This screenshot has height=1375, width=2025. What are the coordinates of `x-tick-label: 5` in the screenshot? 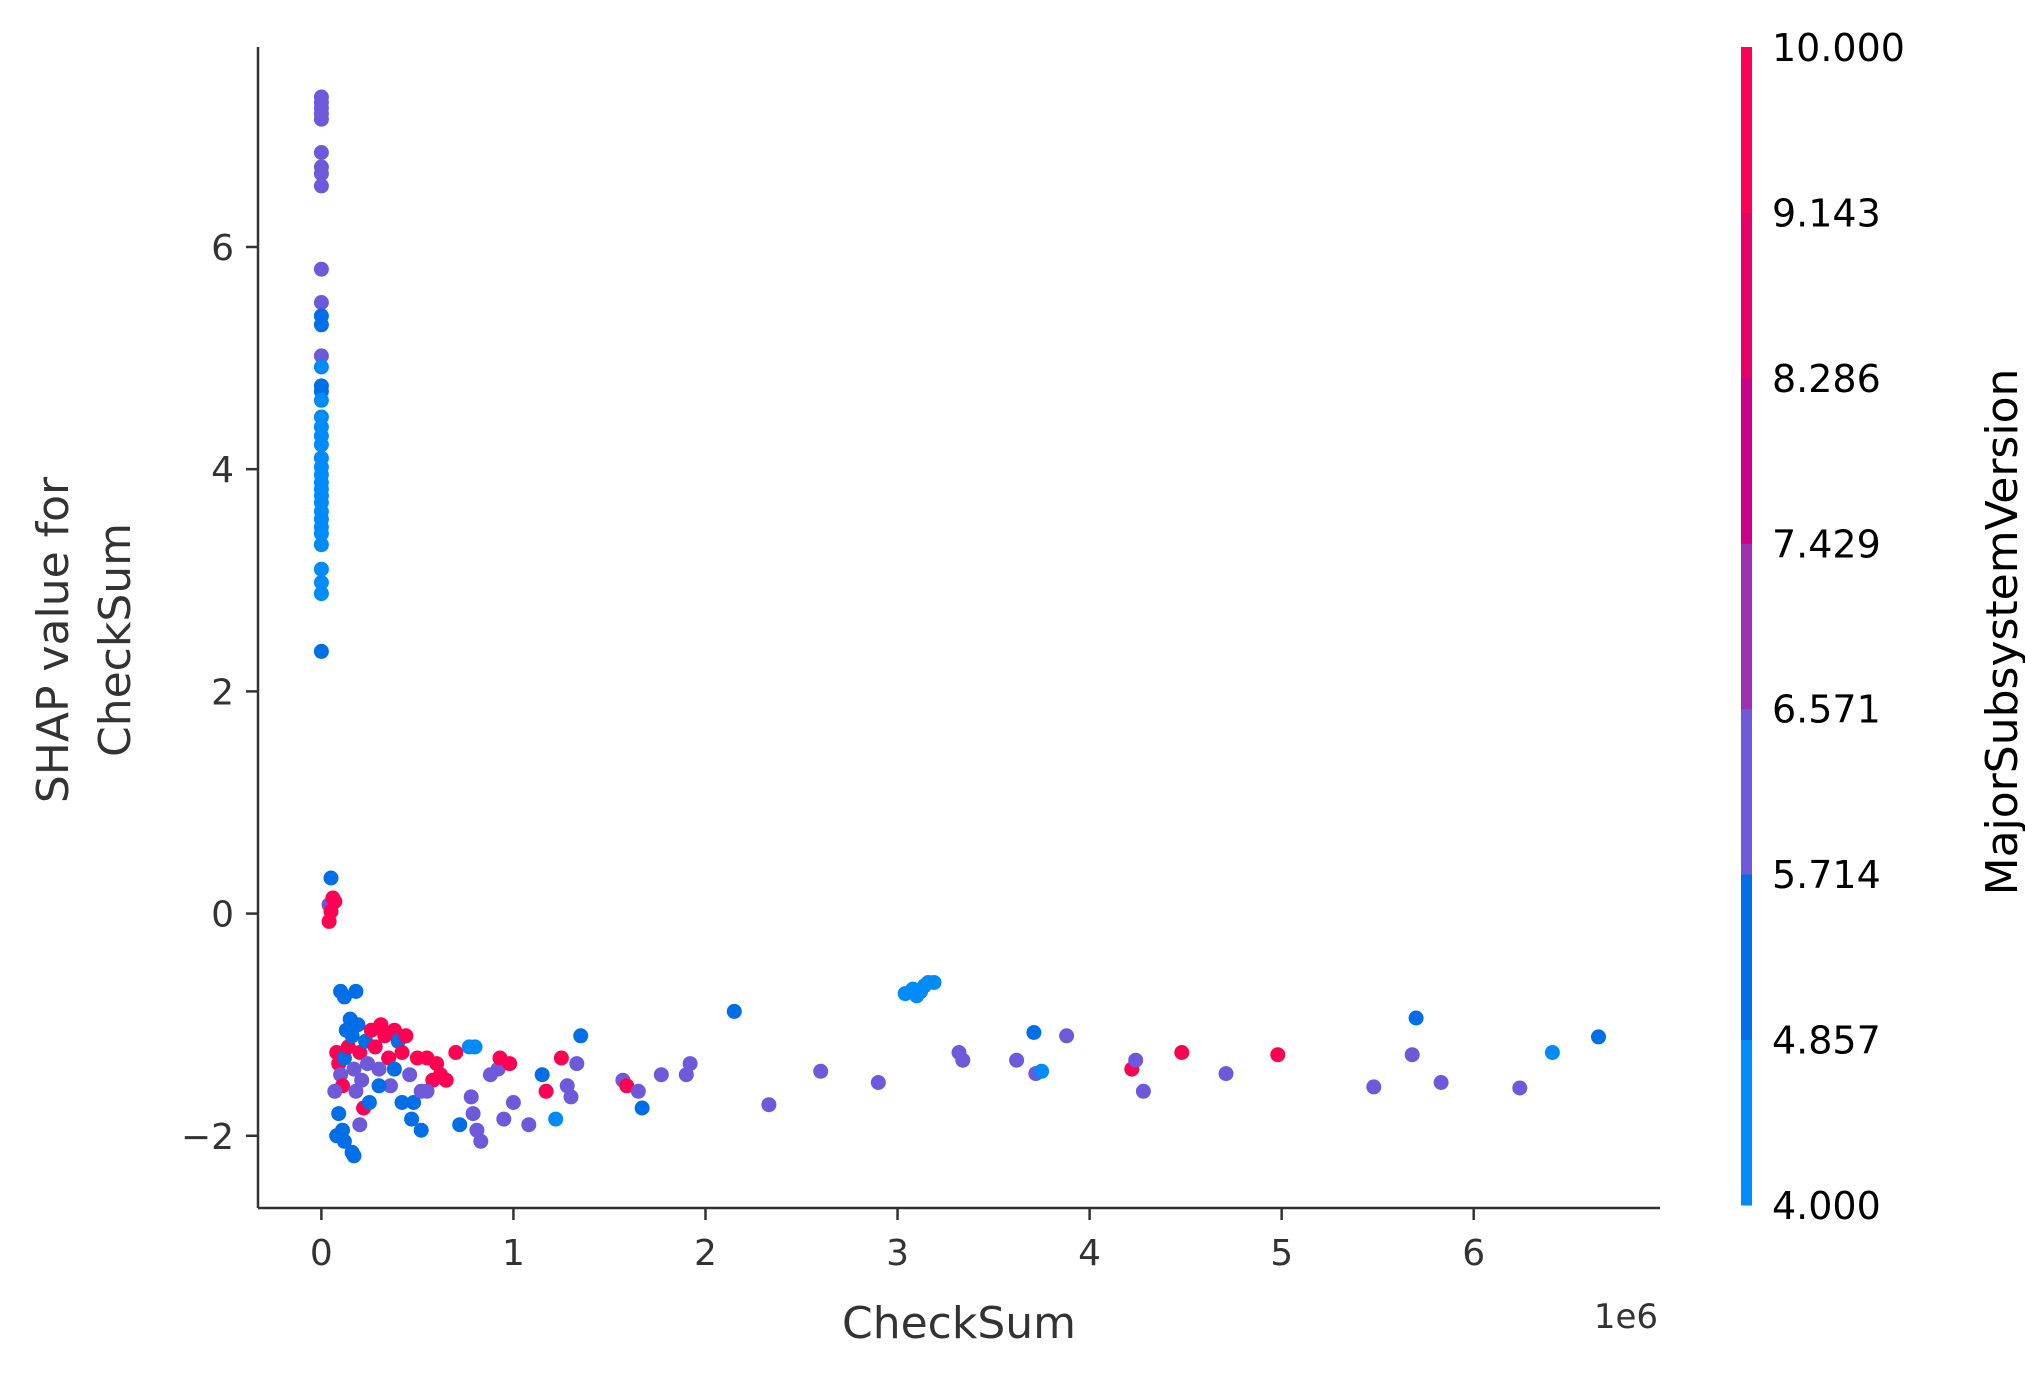 It's located at (1281, 1253).